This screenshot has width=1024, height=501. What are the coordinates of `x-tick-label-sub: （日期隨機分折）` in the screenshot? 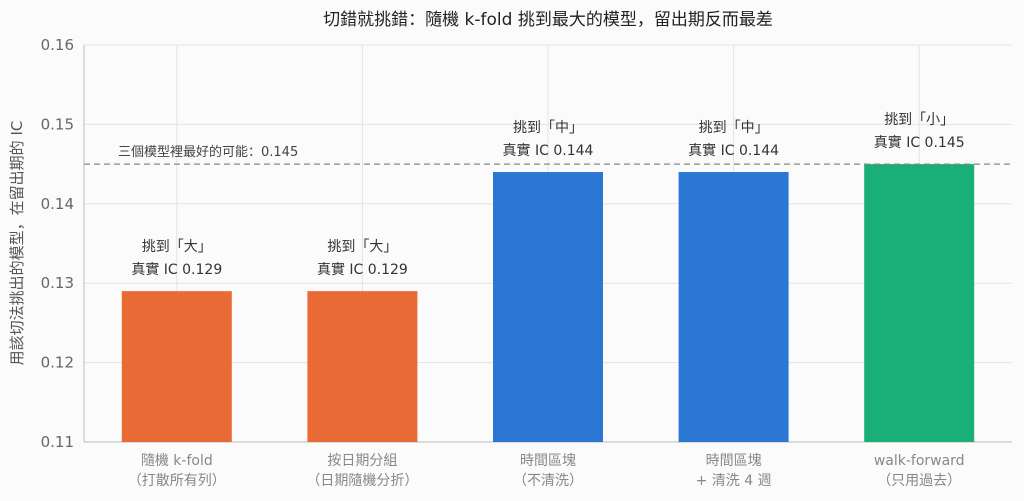 It's located at (362, 481).